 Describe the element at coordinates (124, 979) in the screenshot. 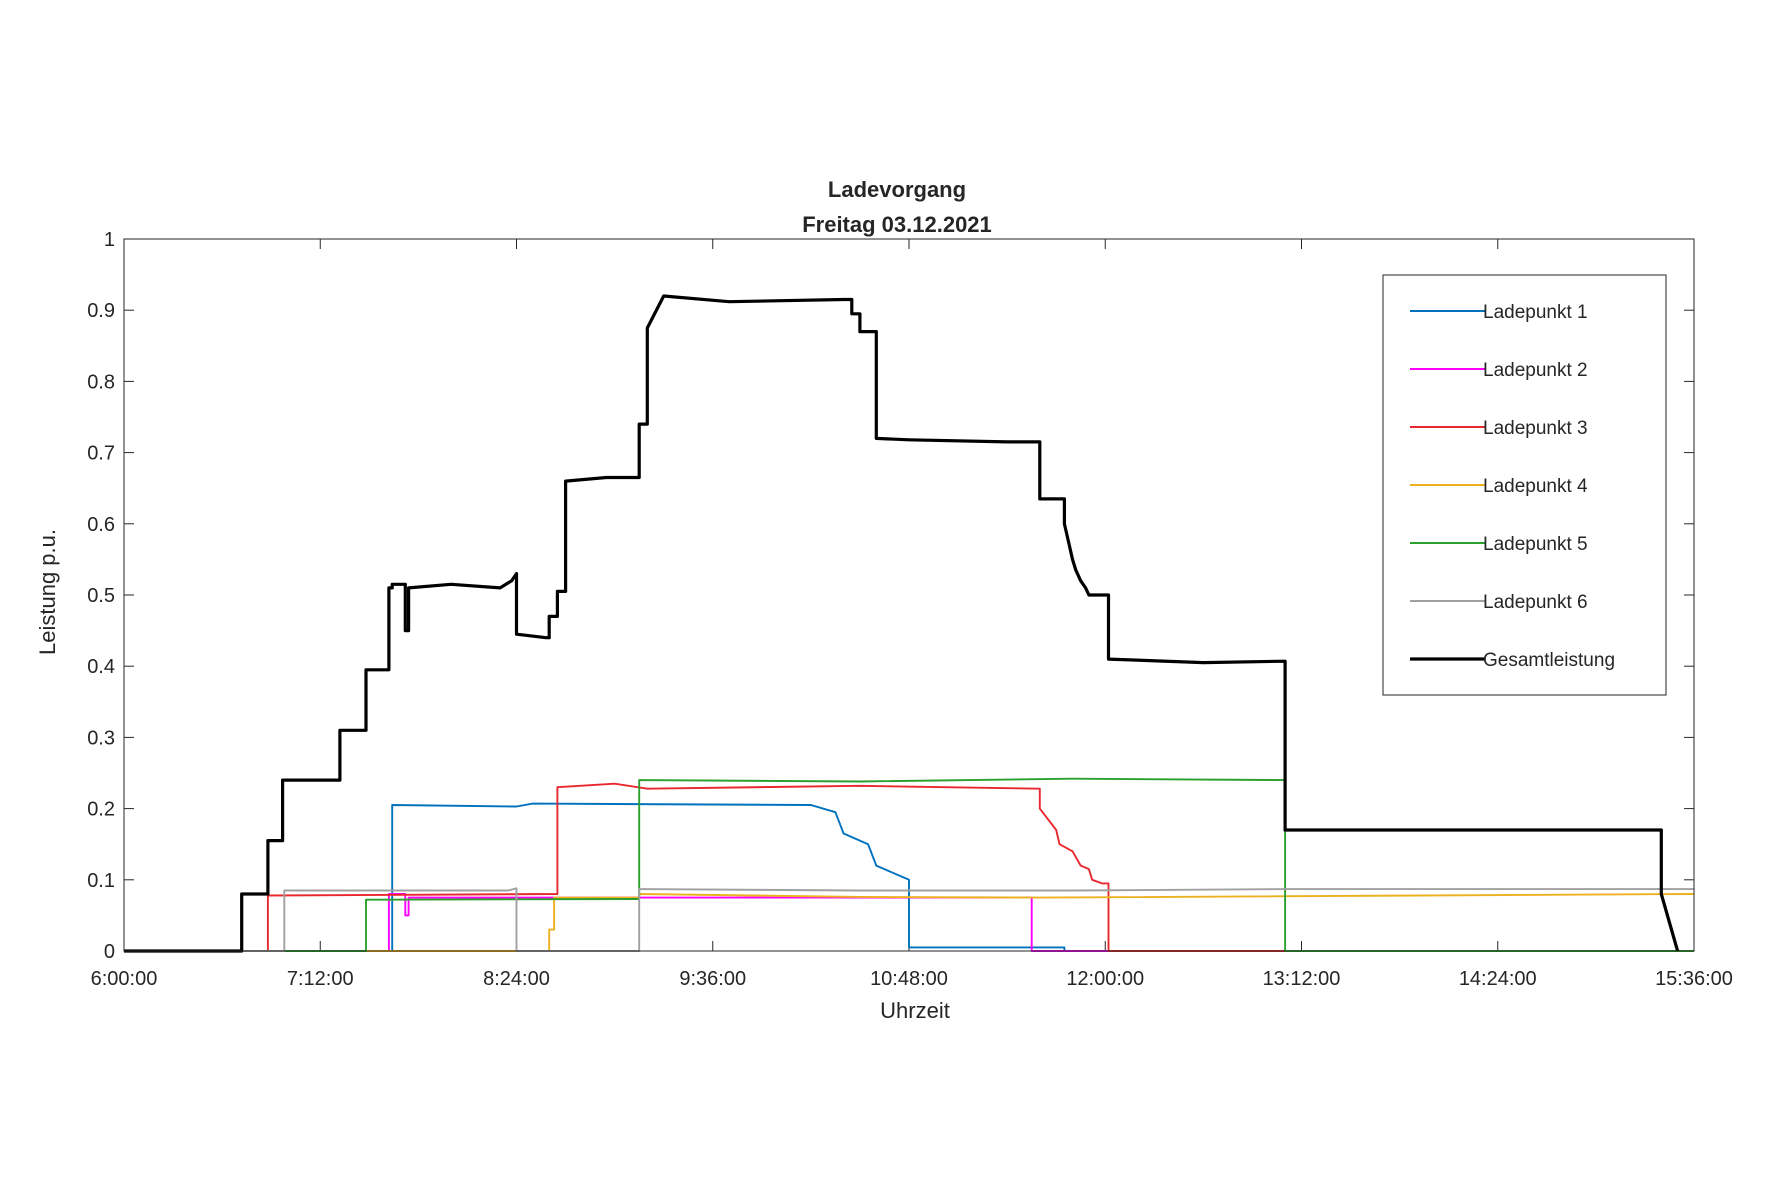

I see `x-tick-label: 6:00:00` at that location.